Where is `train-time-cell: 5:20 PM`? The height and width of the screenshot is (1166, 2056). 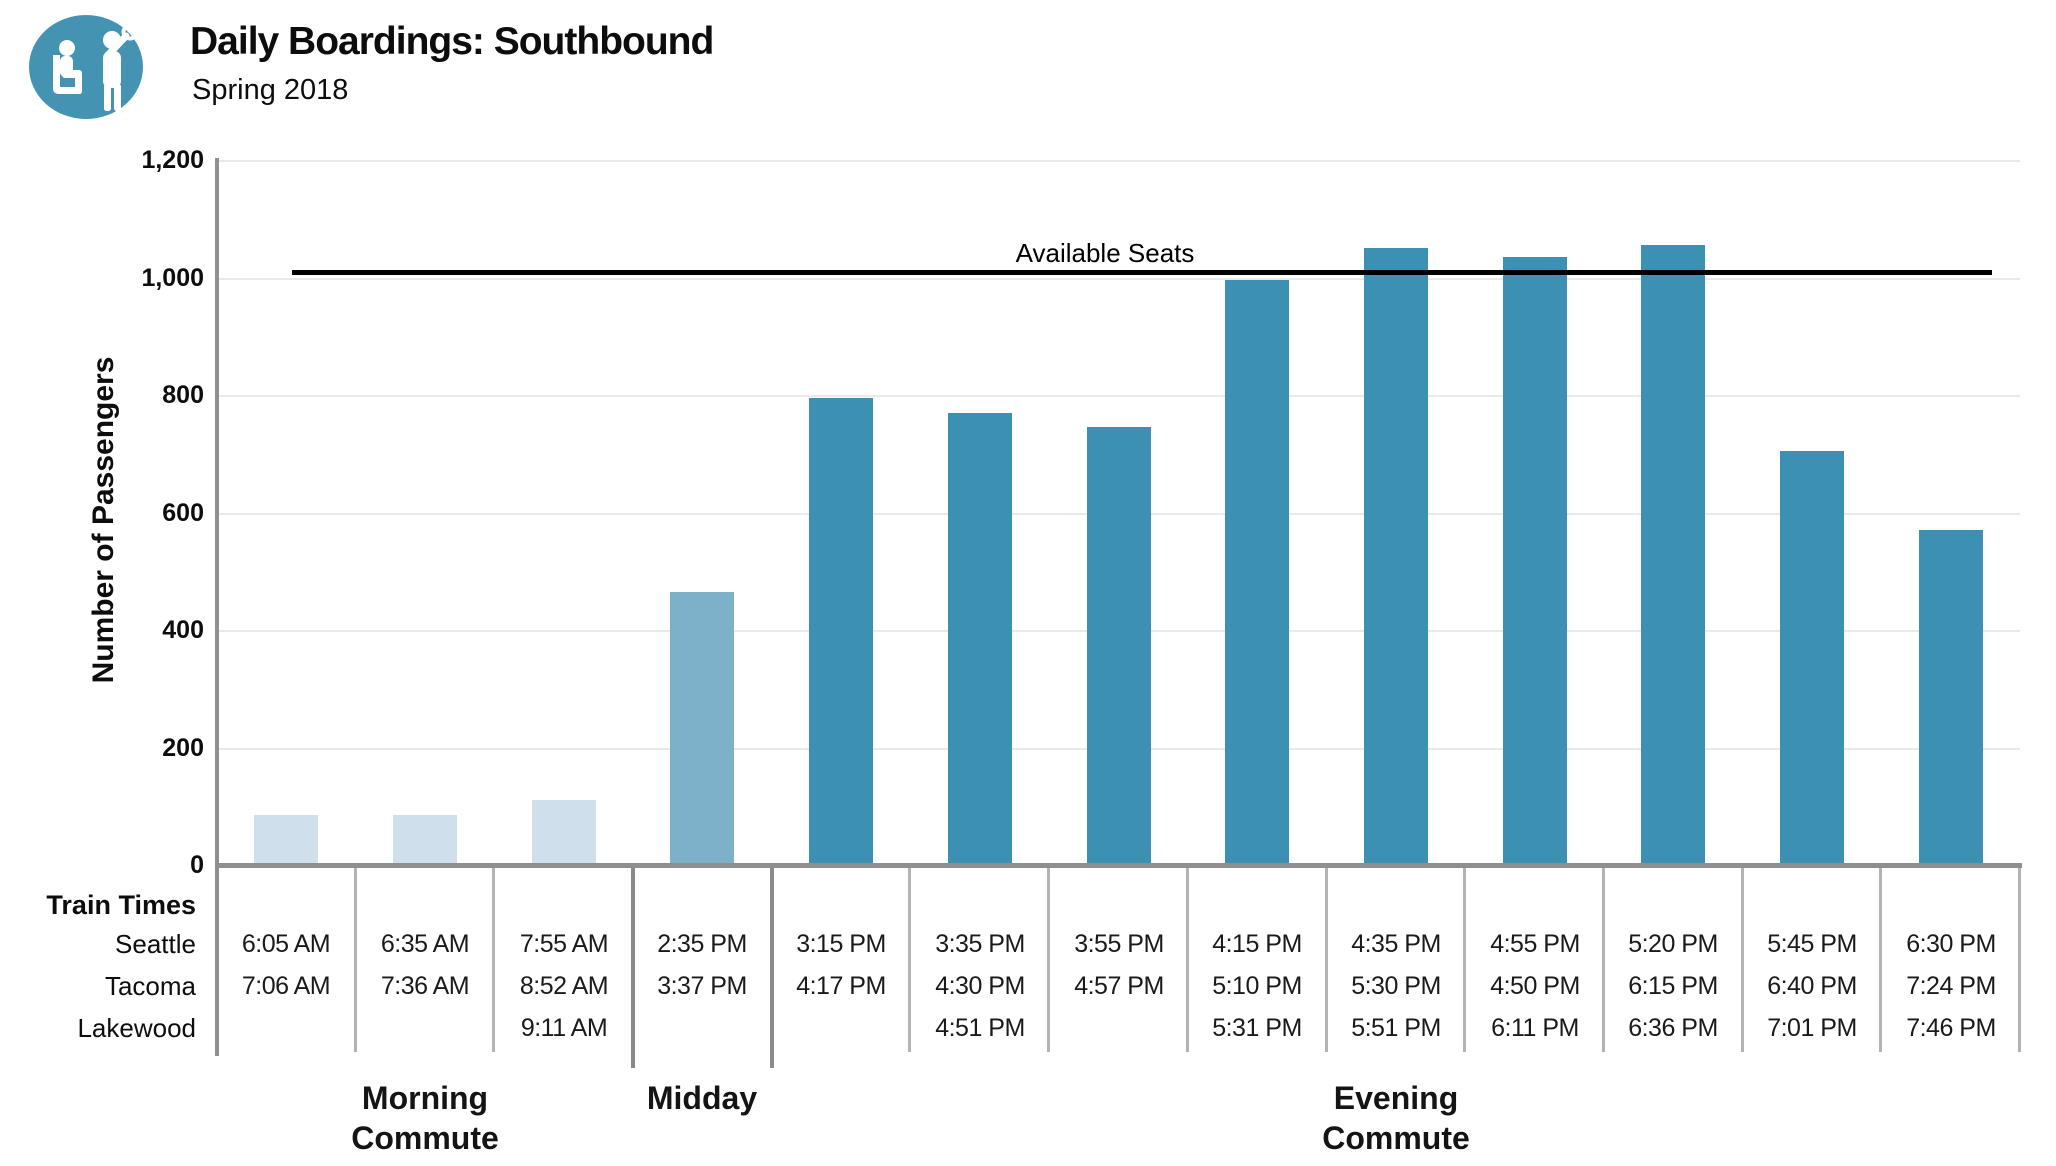 train-time-cell: 5:20 PM is located at coordinates (1673, 944).